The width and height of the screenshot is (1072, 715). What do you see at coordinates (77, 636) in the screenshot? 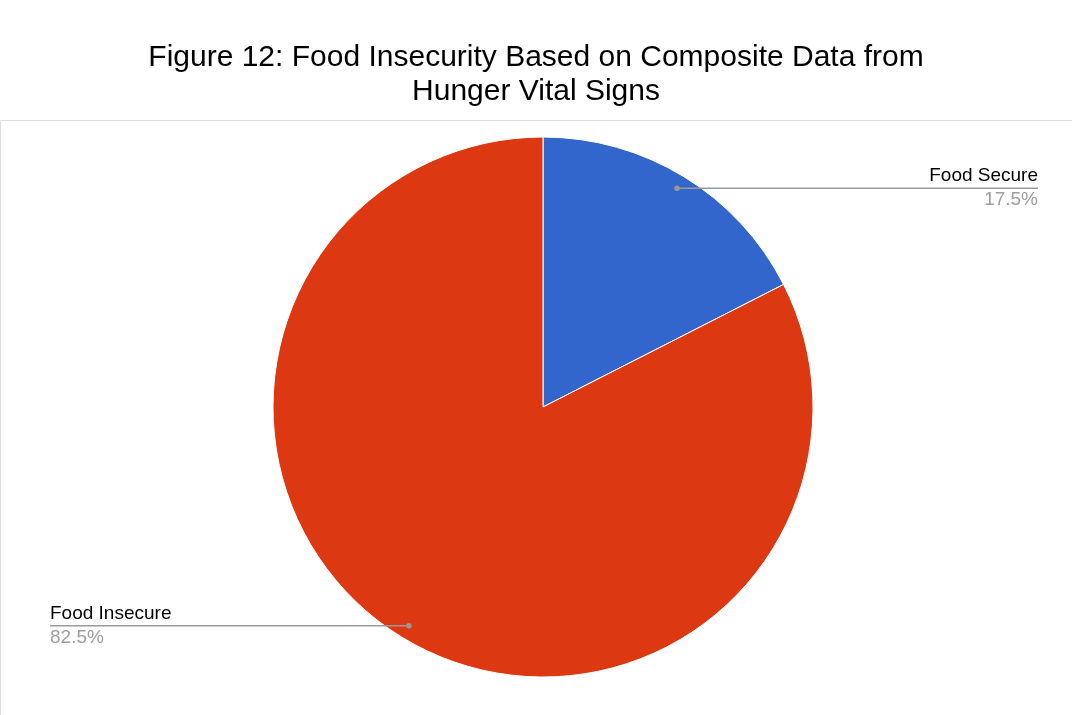
I see `data-label: 82.5%` at bounding box center [77, 636].